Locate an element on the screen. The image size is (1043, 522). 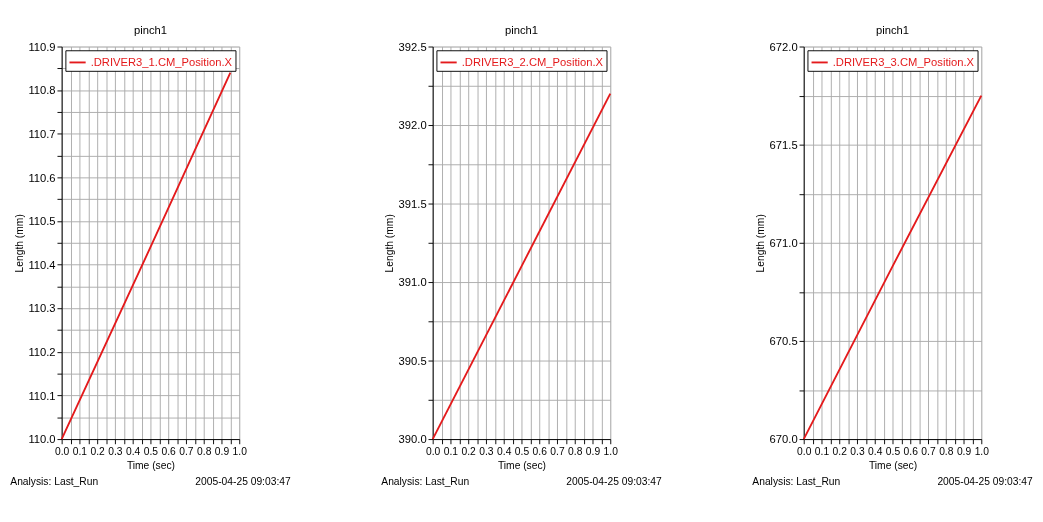
y-tick-label: 391.5 is located at coordinates (412, 203).